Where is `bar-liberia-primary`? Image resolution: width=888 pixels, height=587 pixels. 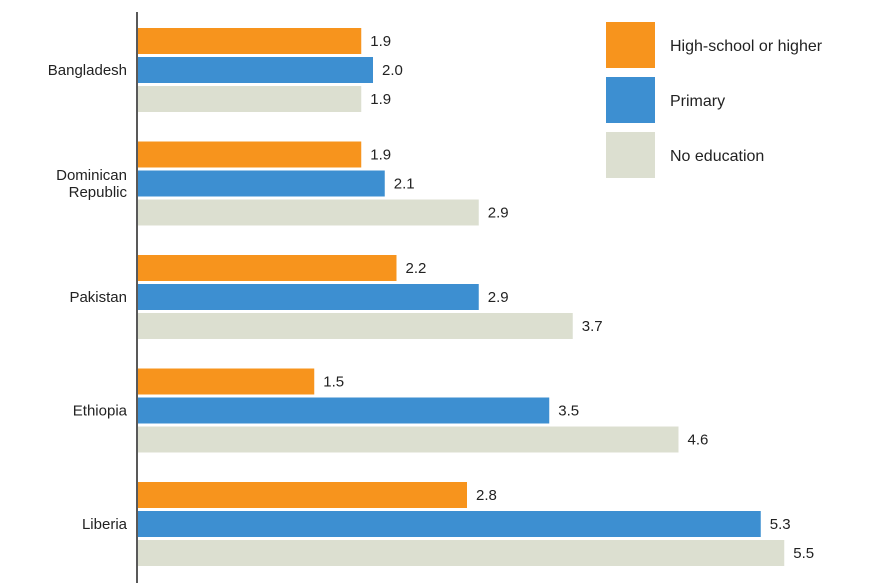
bar-liberia-primary is located at coordinates (449, 524).